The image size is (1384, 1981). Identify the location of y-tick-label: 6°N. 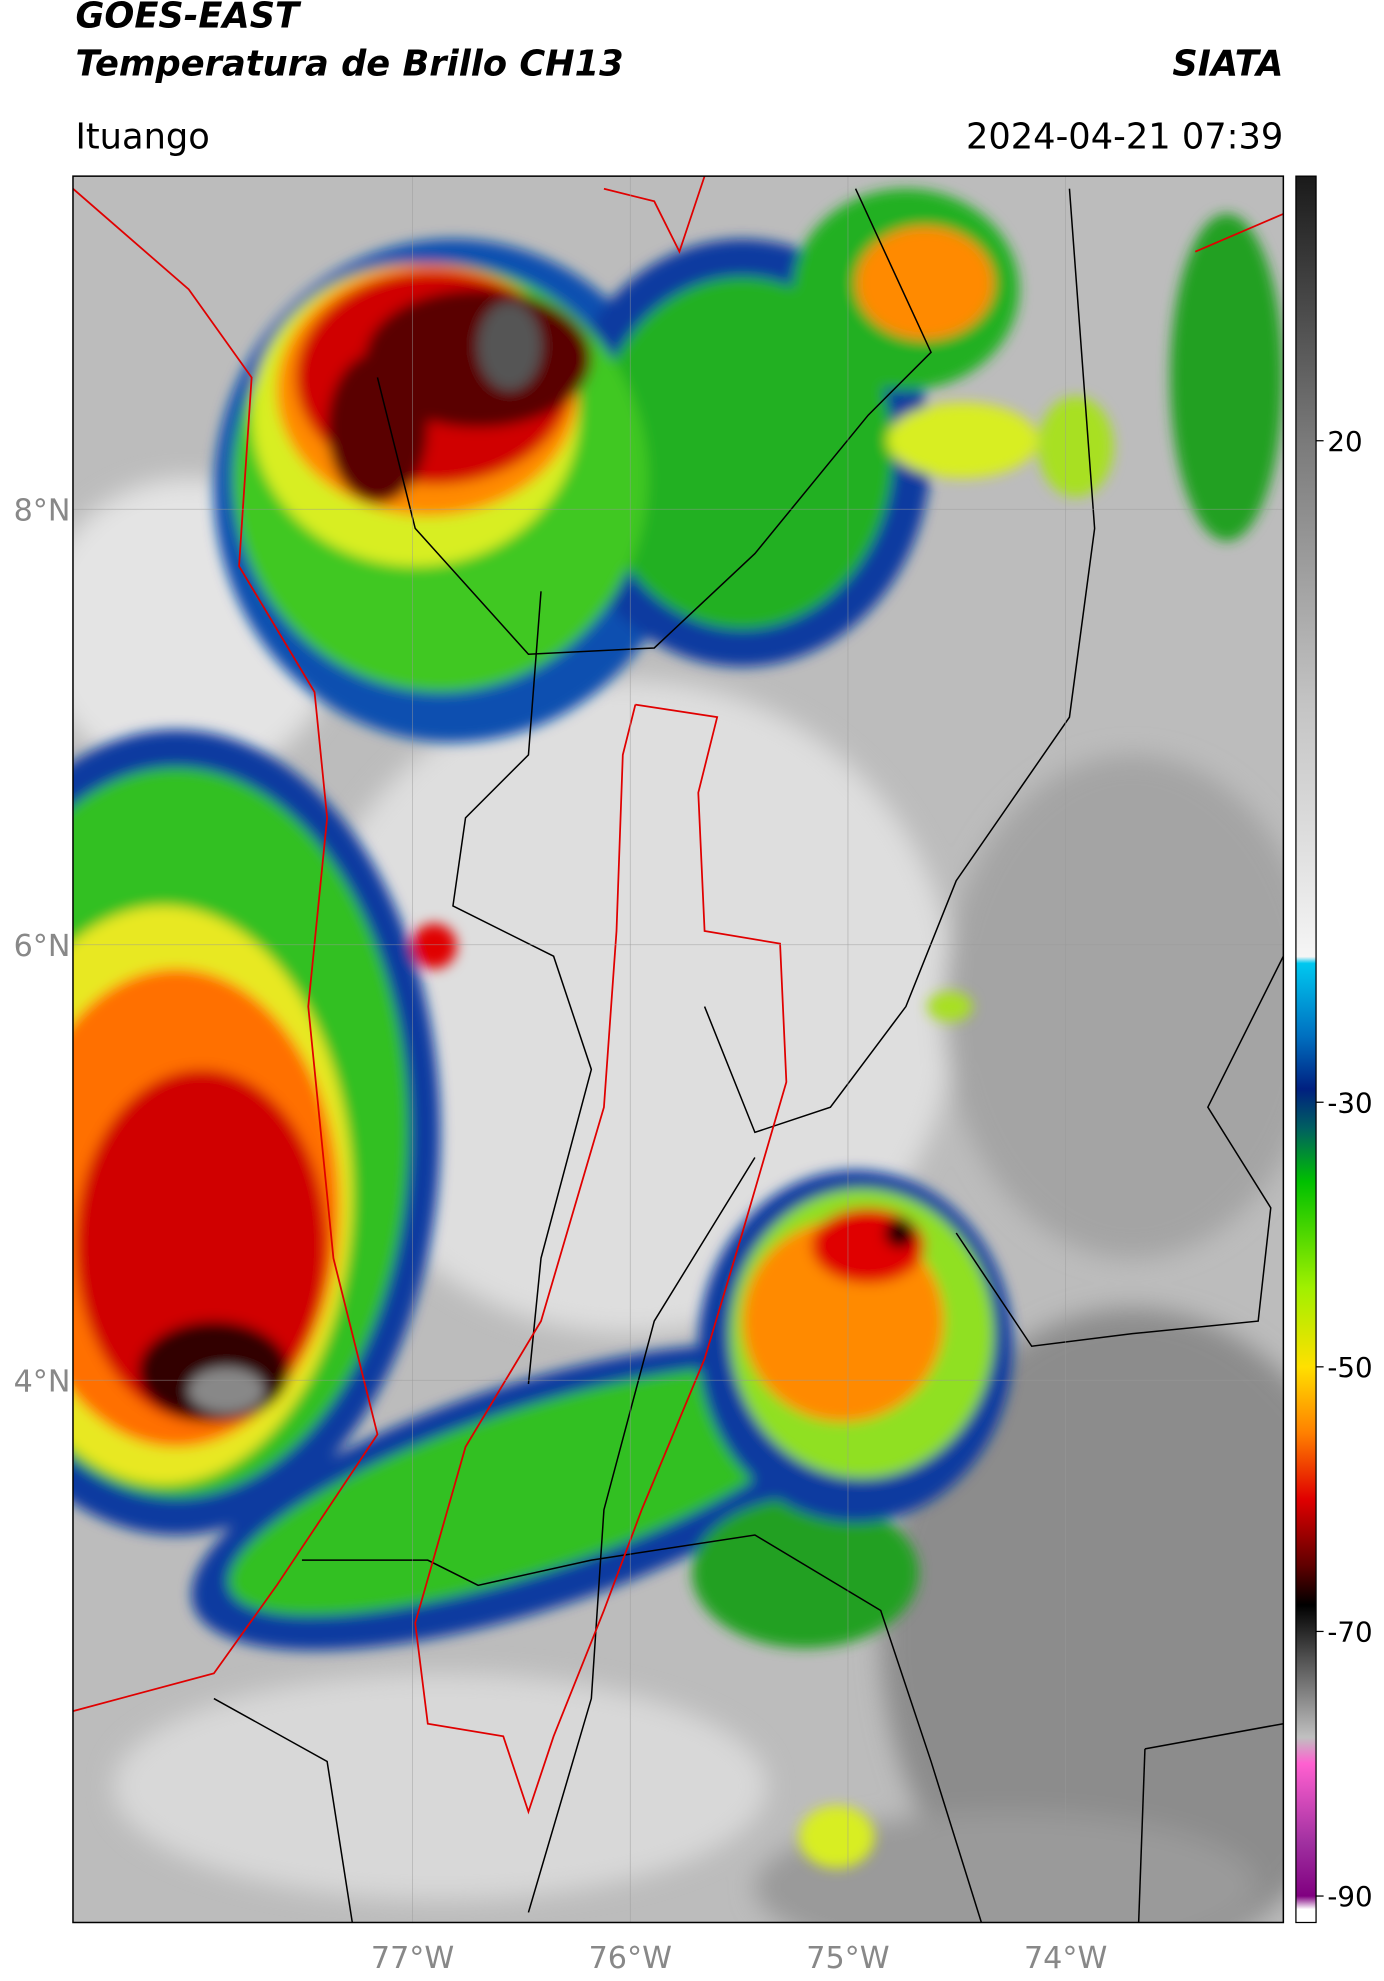
(42, 946).